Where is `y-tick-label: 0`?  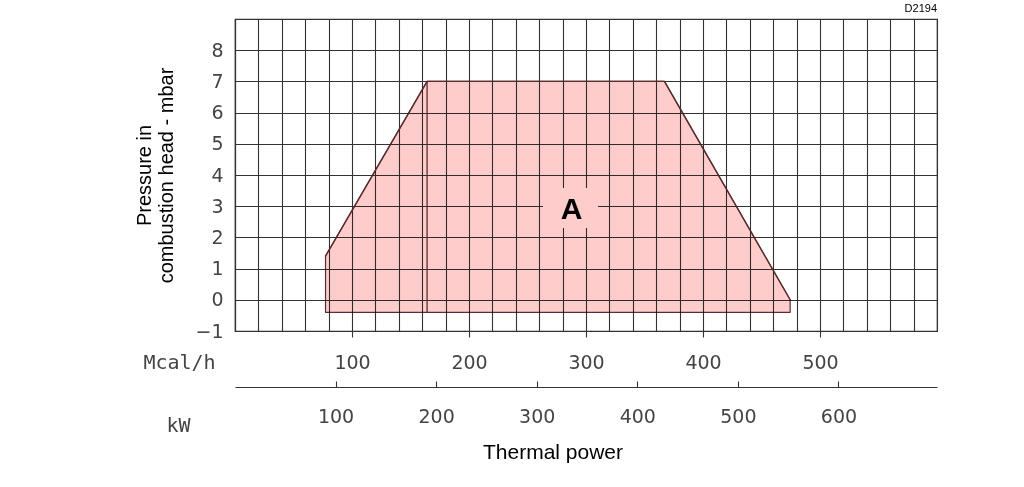 y-tick-label: 0 is located at coordinates (217, 299).